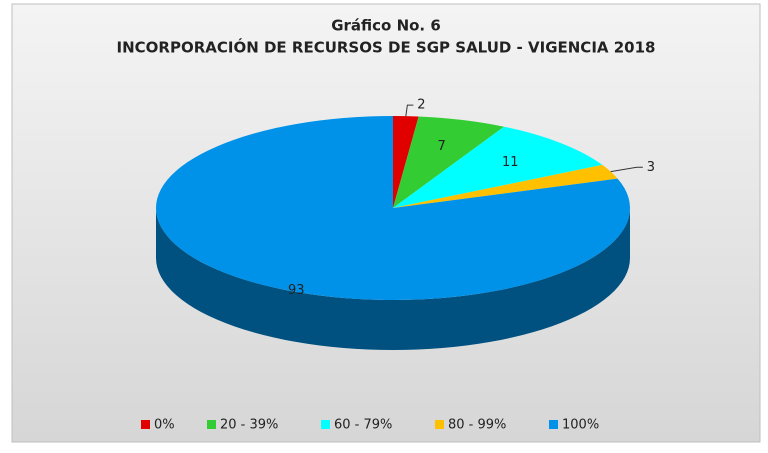 The height and width of the screenshot is (453, 768). I want to click on legend-label: 20 - 39%, so click(249, 425).